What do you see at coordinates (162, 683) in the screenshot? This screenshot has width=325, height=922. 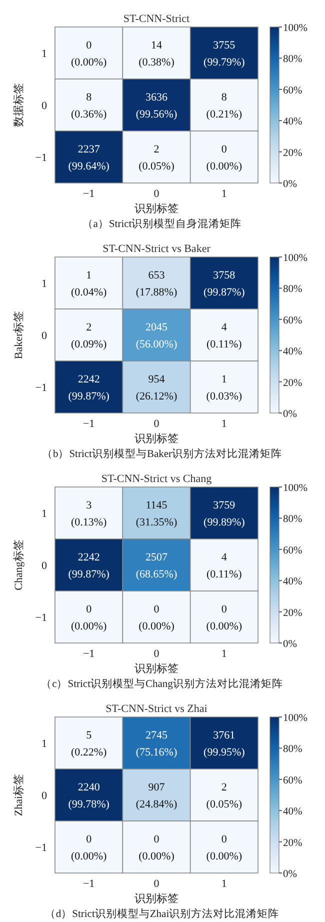 I see `text: （c）Strict识别模型与Chang识别方法对比混淆矩阵` at bounding box center [162, 683].